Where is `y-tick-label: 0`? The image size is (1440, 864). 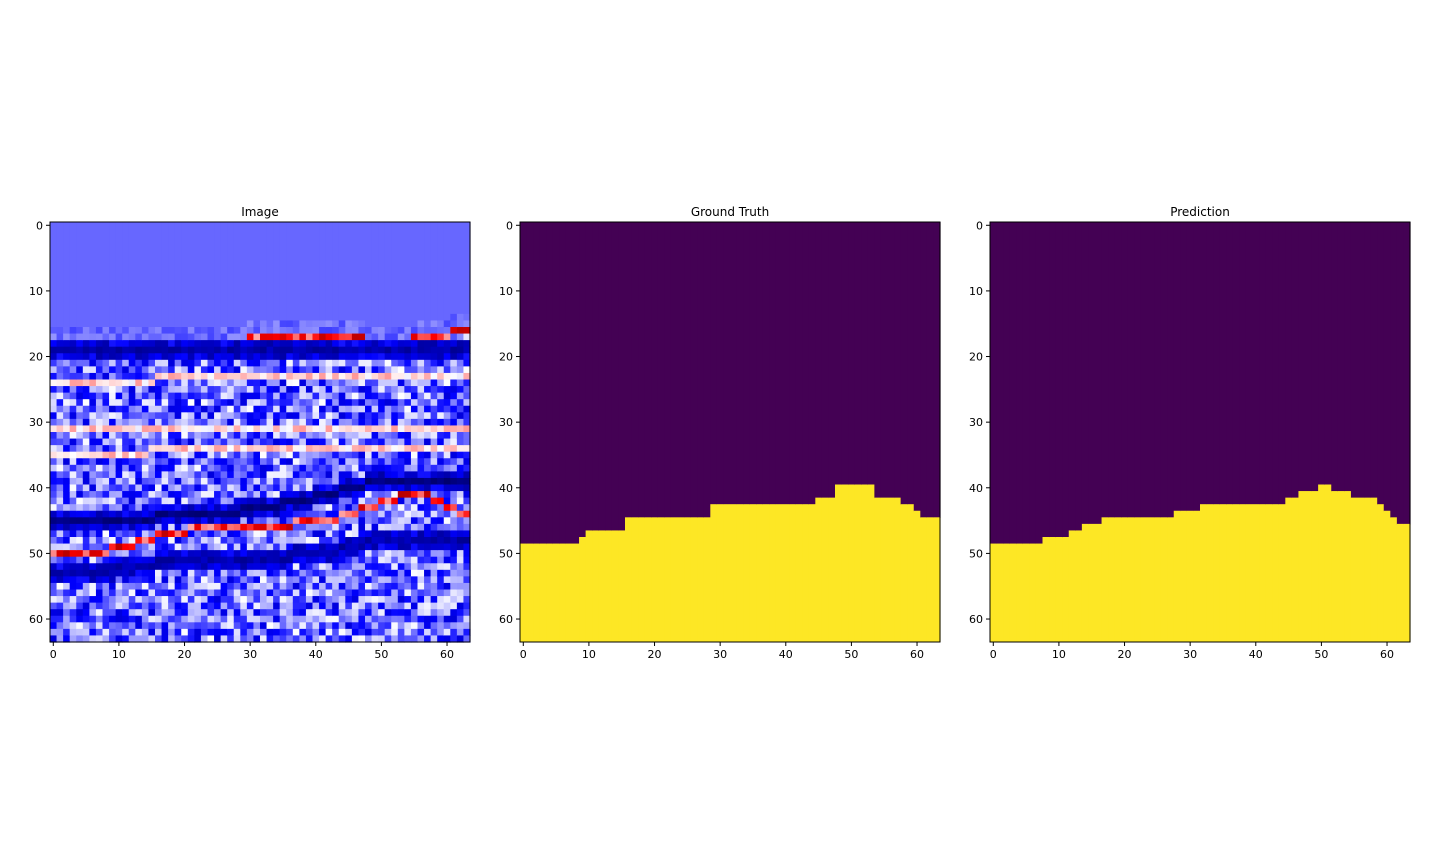 y-tick-label: 0 is located at coordinates (39, 225).